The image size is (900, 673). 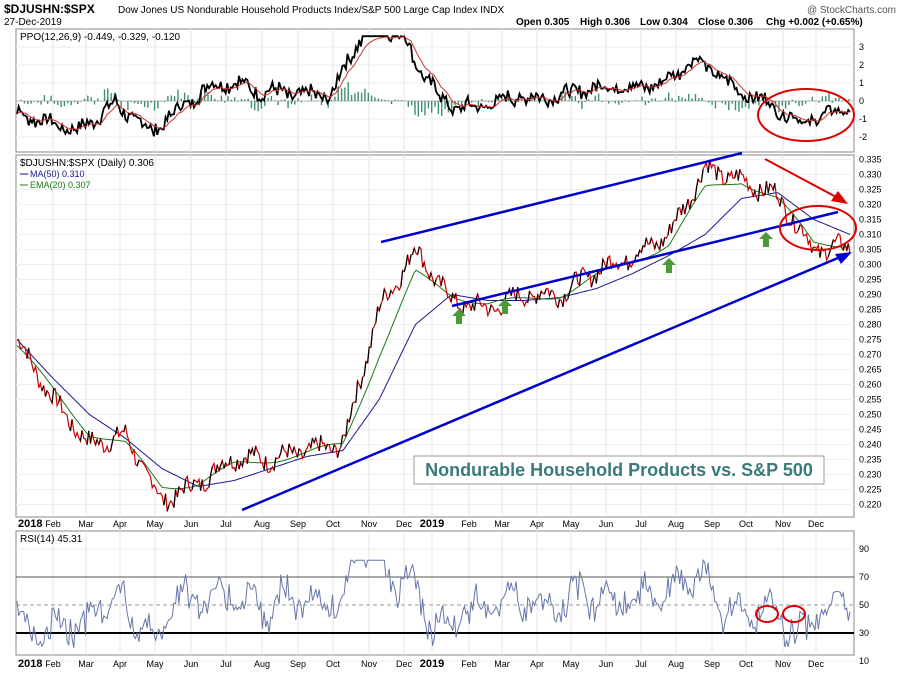 I want to click on ppo-signal-line, so click(x=433, y=83).